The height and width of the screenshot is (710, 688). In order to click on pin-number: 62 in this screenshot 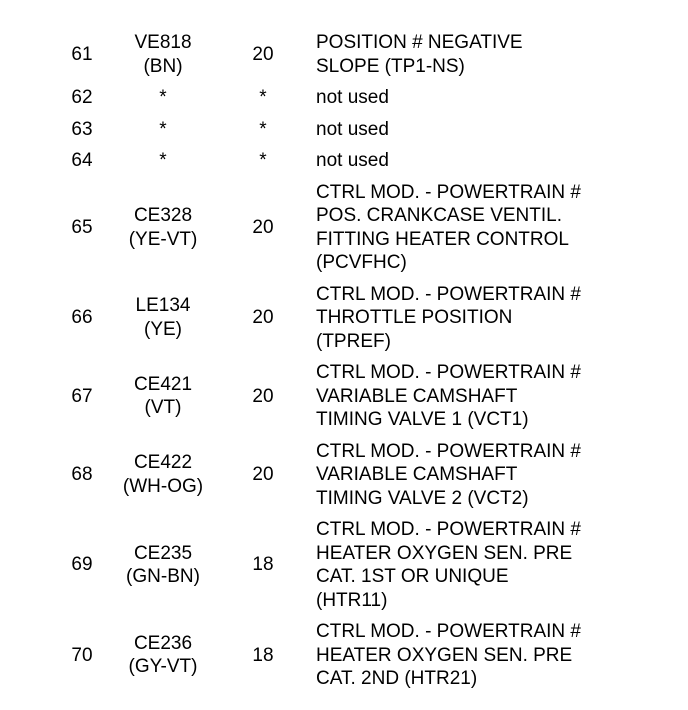, I will do `click(82, 97)`.